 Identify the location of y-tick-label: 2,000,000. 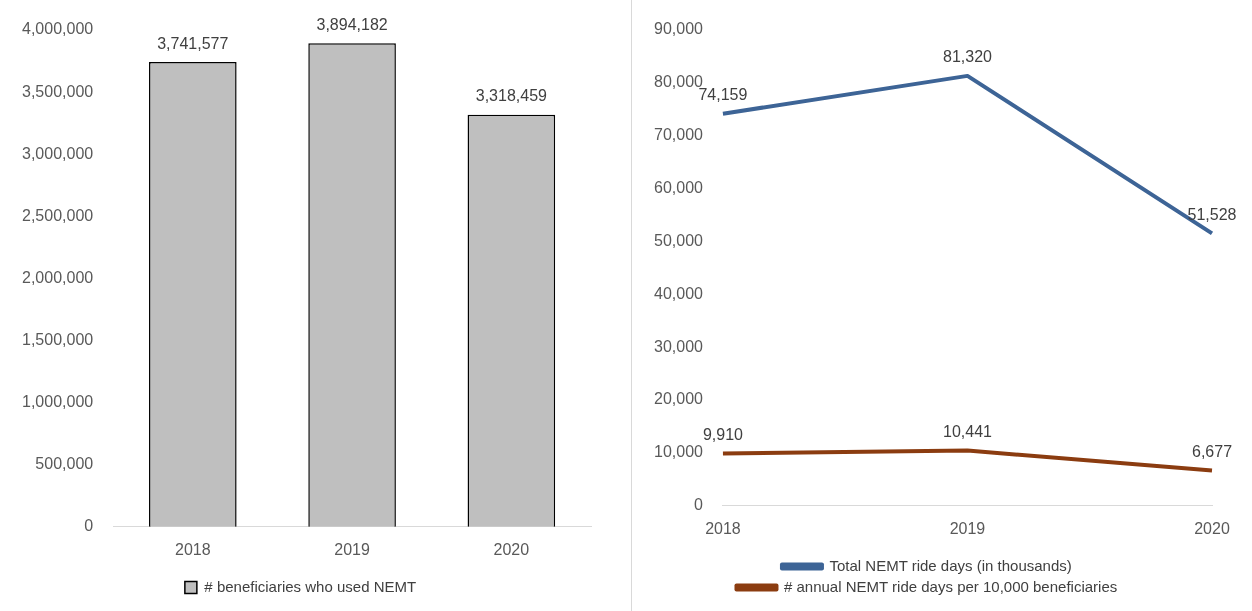
(57, 277).